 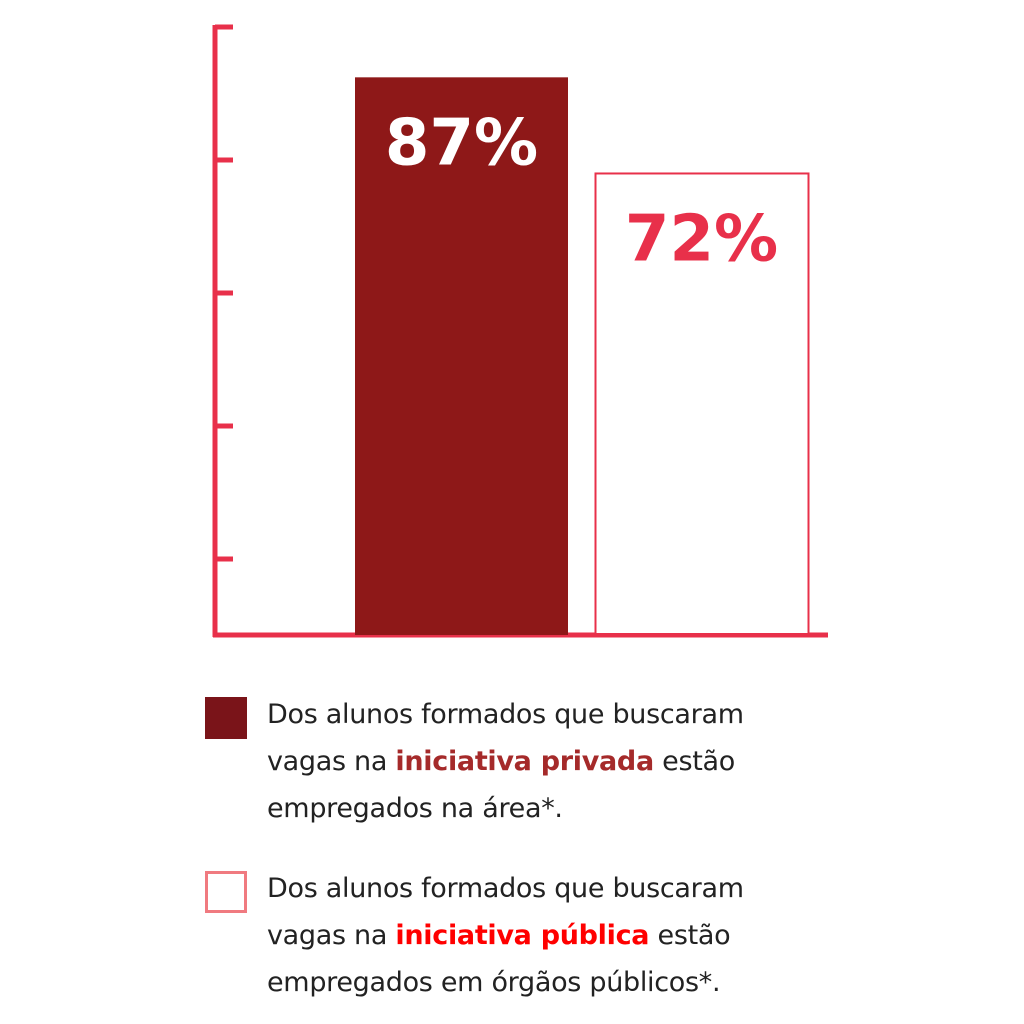 What do you see at coordinates (522, 935) in the screenshot?
I see `legend-highlight: iniciativa pública` at bounding box center [522, 935].